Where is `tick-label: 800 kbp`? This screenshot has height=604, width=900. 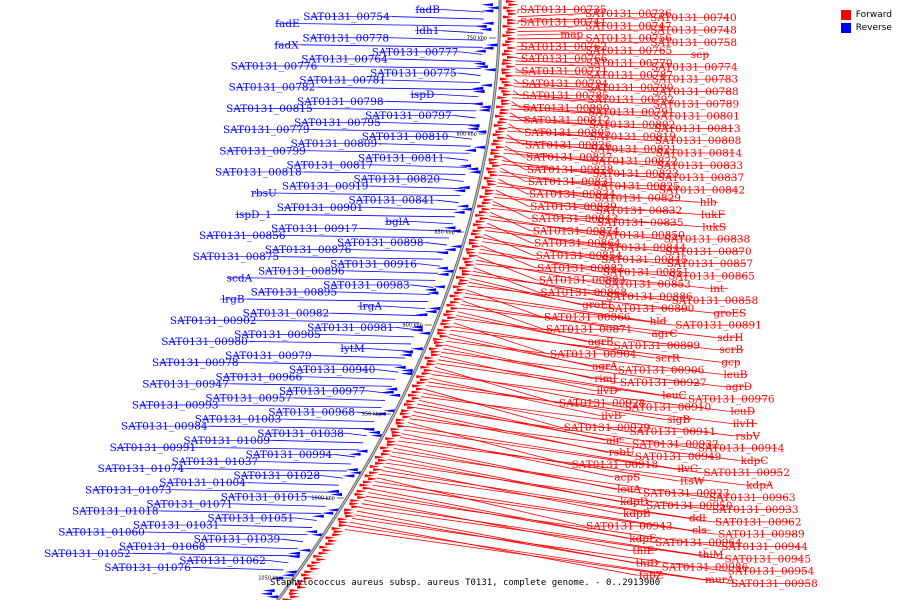 tick-label: 800 kbp is located at coordinates (467, 135).